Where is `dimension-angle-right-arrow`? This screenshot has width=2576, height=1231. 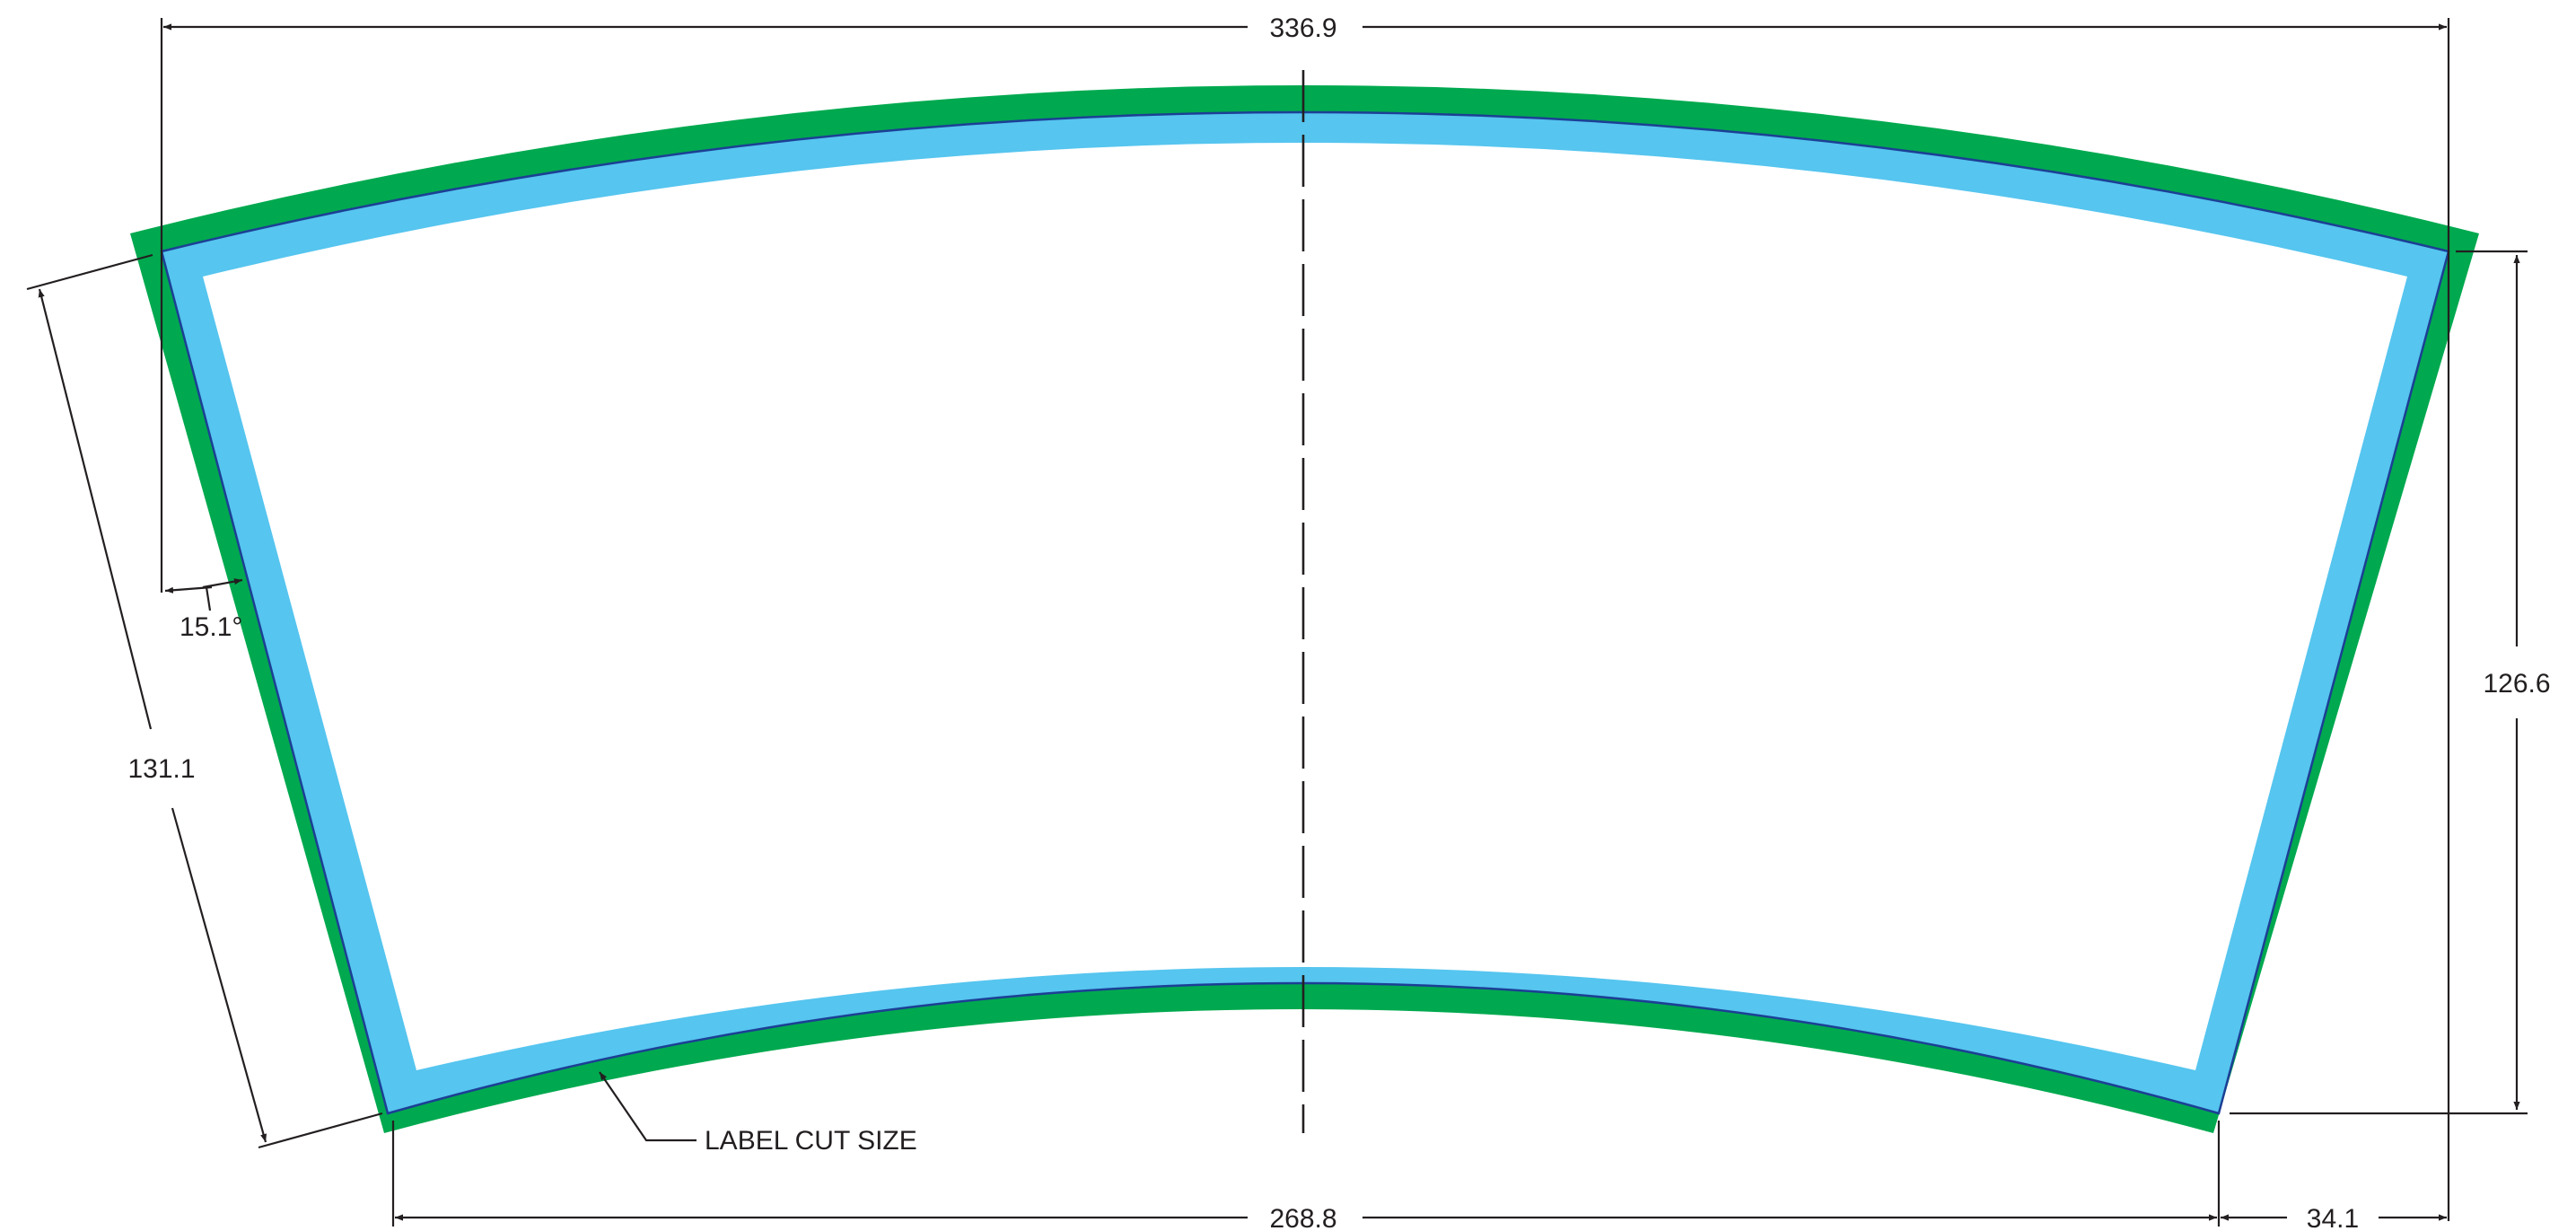
dimension-angle-right-arrow is located at coordinates (222, 583).